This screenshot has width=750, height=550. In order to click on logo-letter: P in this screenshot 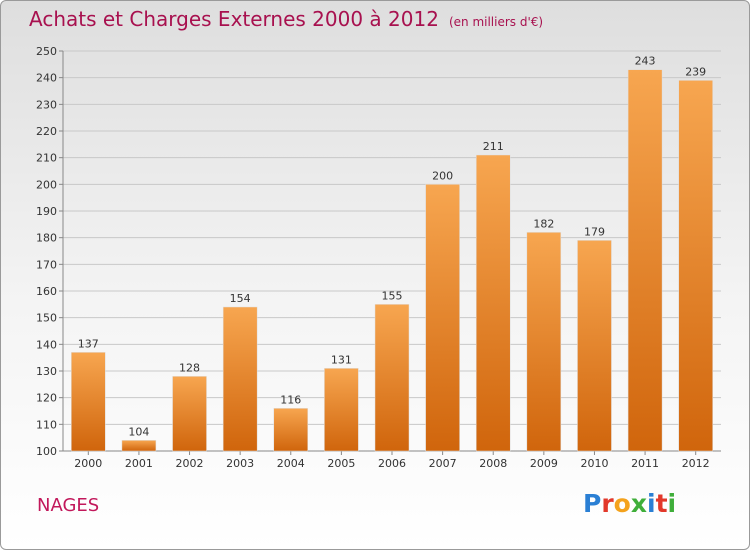, I will do `click(592, 503)`.